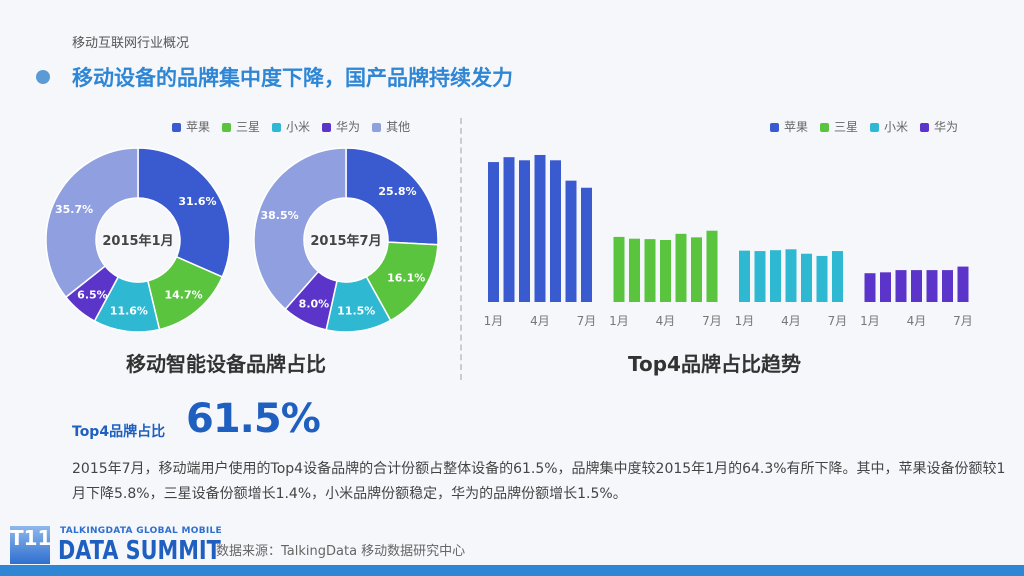 The width and height of the screenshot is (1024, 576). Describe the element at coordinates (141, 531) in the screenshot. I see `logo-top-text: TALKINGDATA GLOBAL MOBILE` at that location.